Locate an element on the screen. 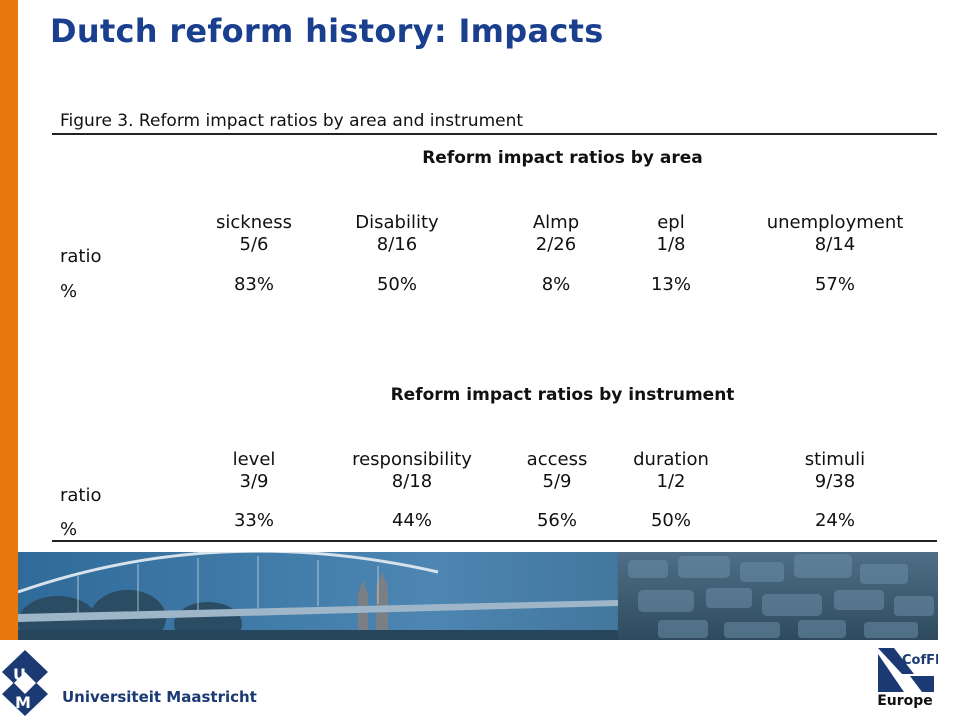 The height and width of the screenshot is (720, 960). area-column-disability: Disability 8/16 50% is located at coordinates (397, 253).